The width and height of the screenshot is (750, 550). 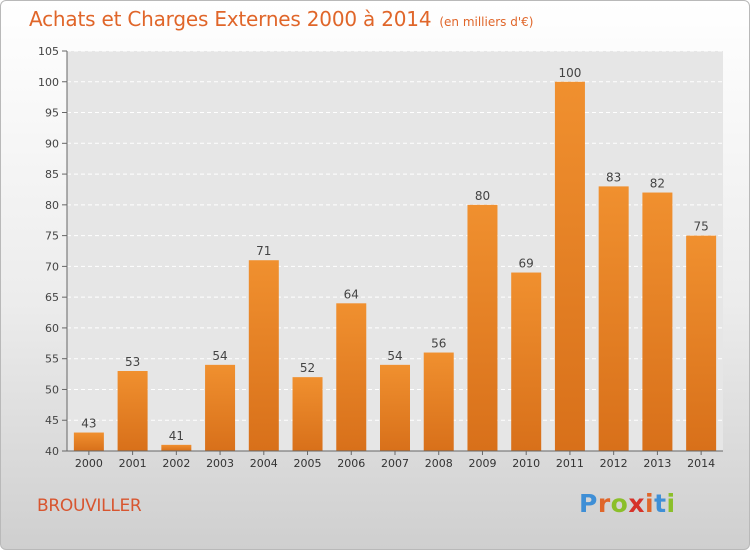 I want to click on commune-name: BROUVILLER, so click(x=89, y=506).